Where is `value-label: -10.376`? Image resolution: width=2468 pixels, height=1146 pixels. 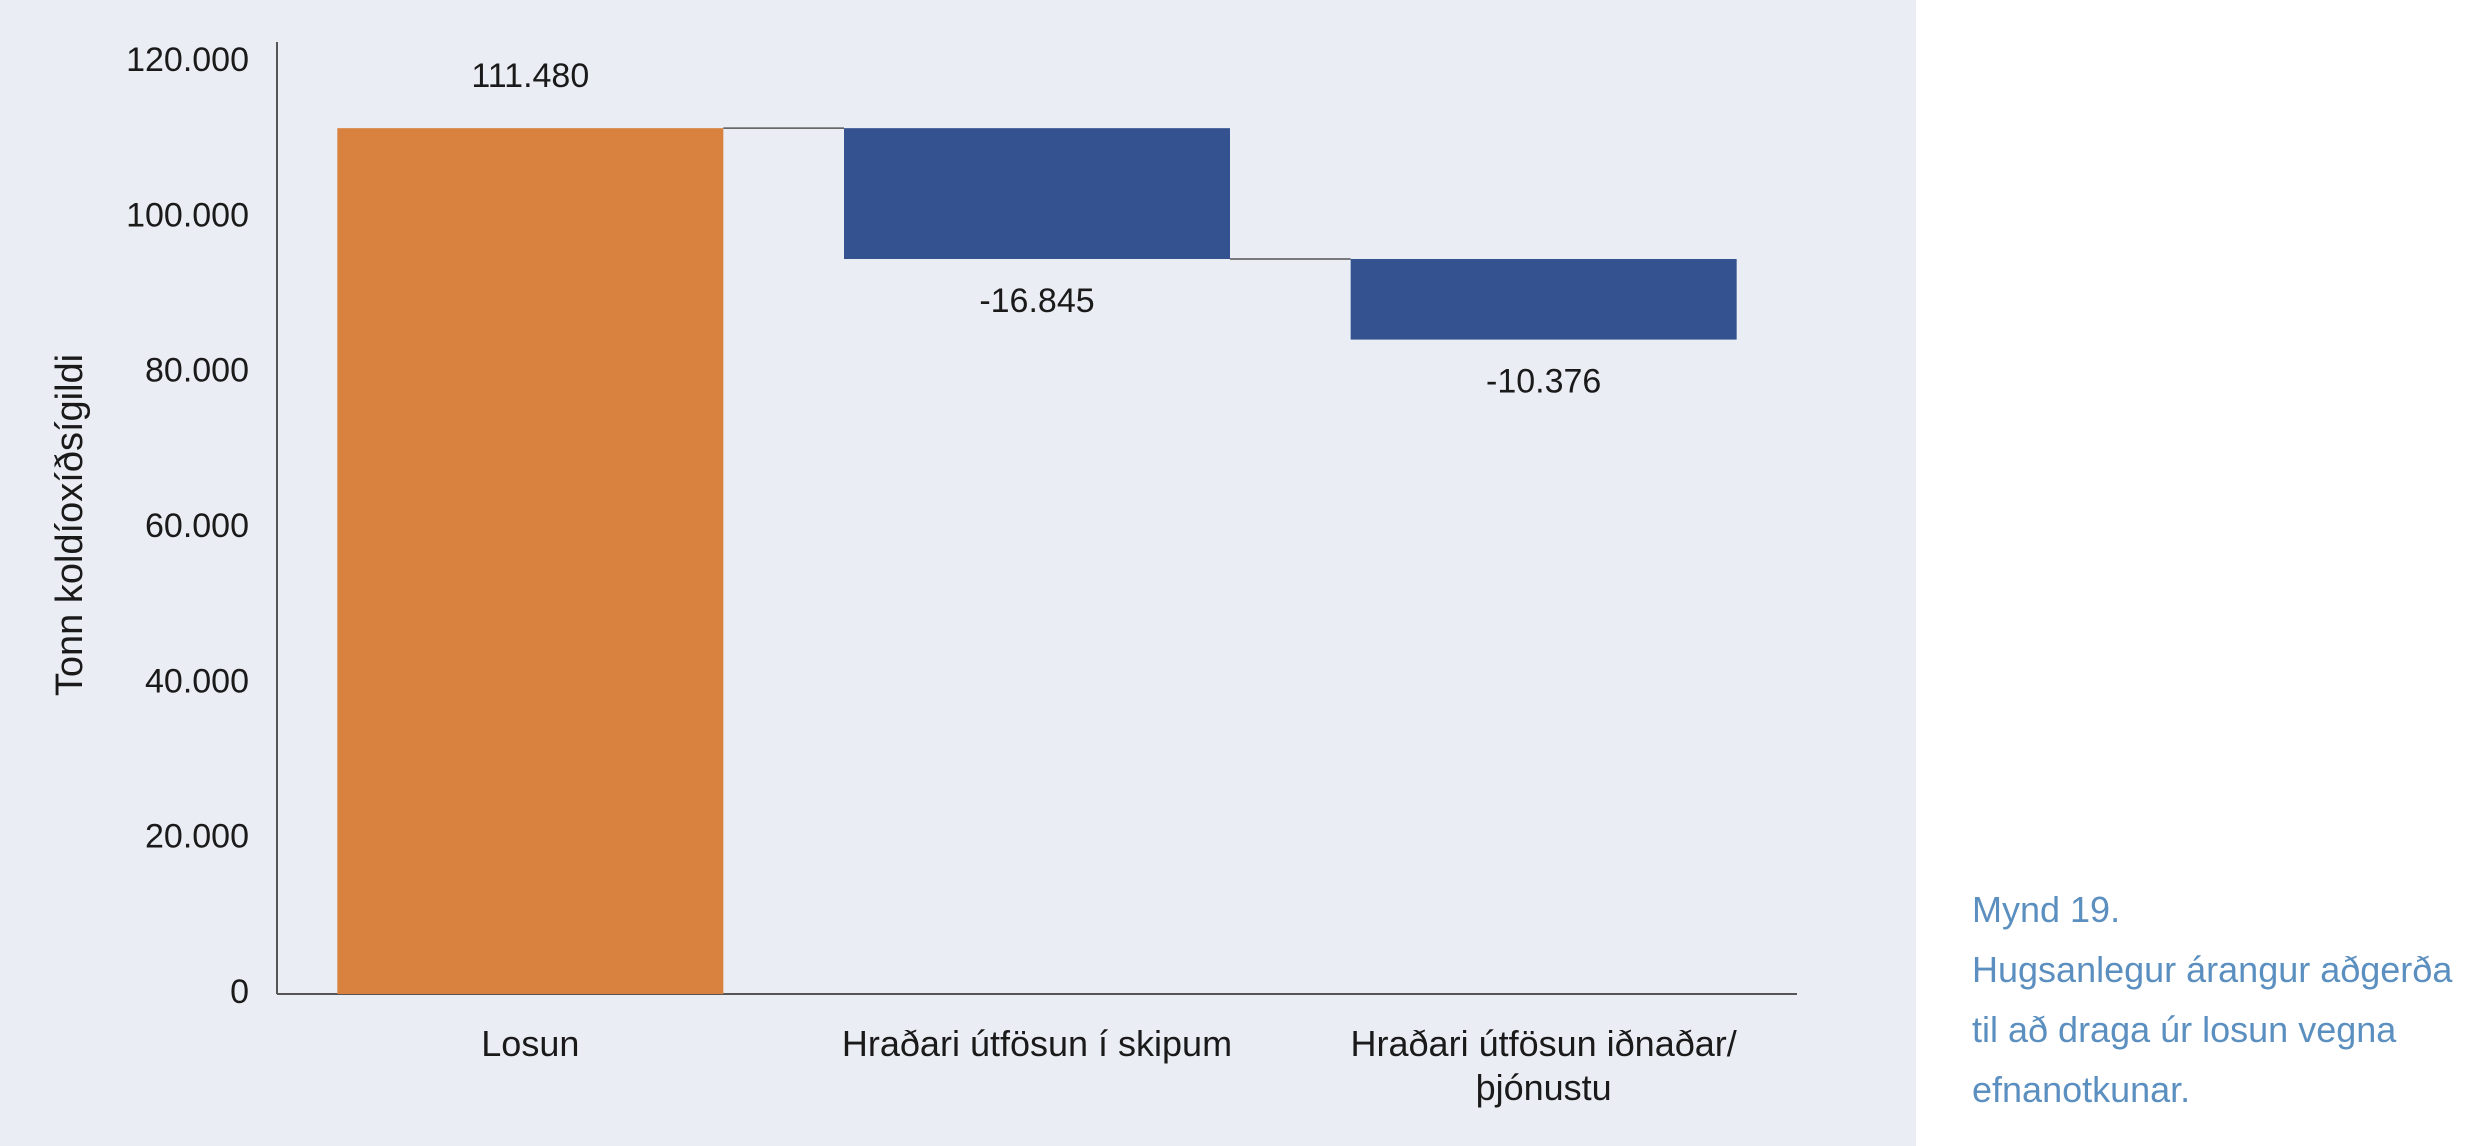 value-label: -10.376 is located at coordinates (1543, 382).